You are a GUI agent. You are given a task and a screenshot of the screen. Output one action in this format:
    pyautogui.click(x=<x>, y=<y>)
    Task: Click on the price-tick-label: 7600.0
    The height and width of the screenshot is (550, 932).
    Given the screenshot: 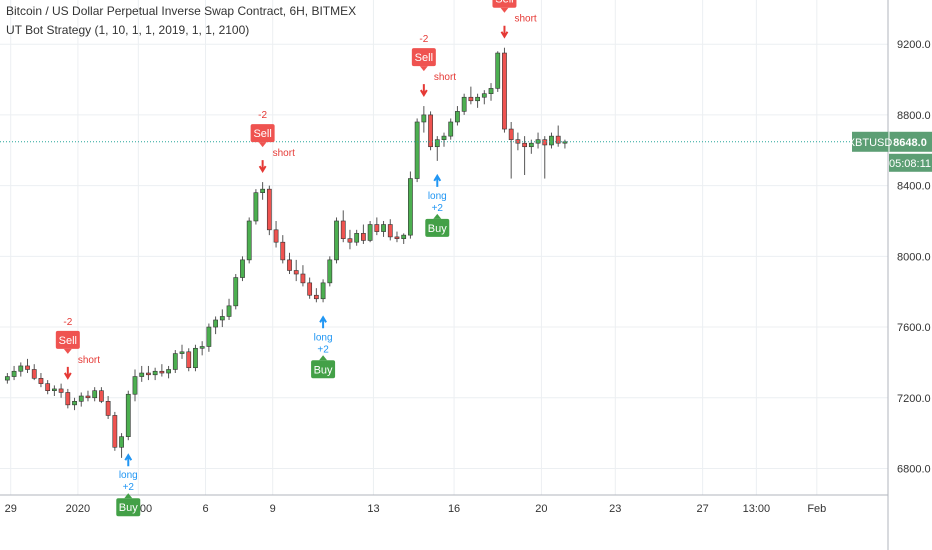 What is the action you would take?
    pyautogui.click(x=914, y=328)
    